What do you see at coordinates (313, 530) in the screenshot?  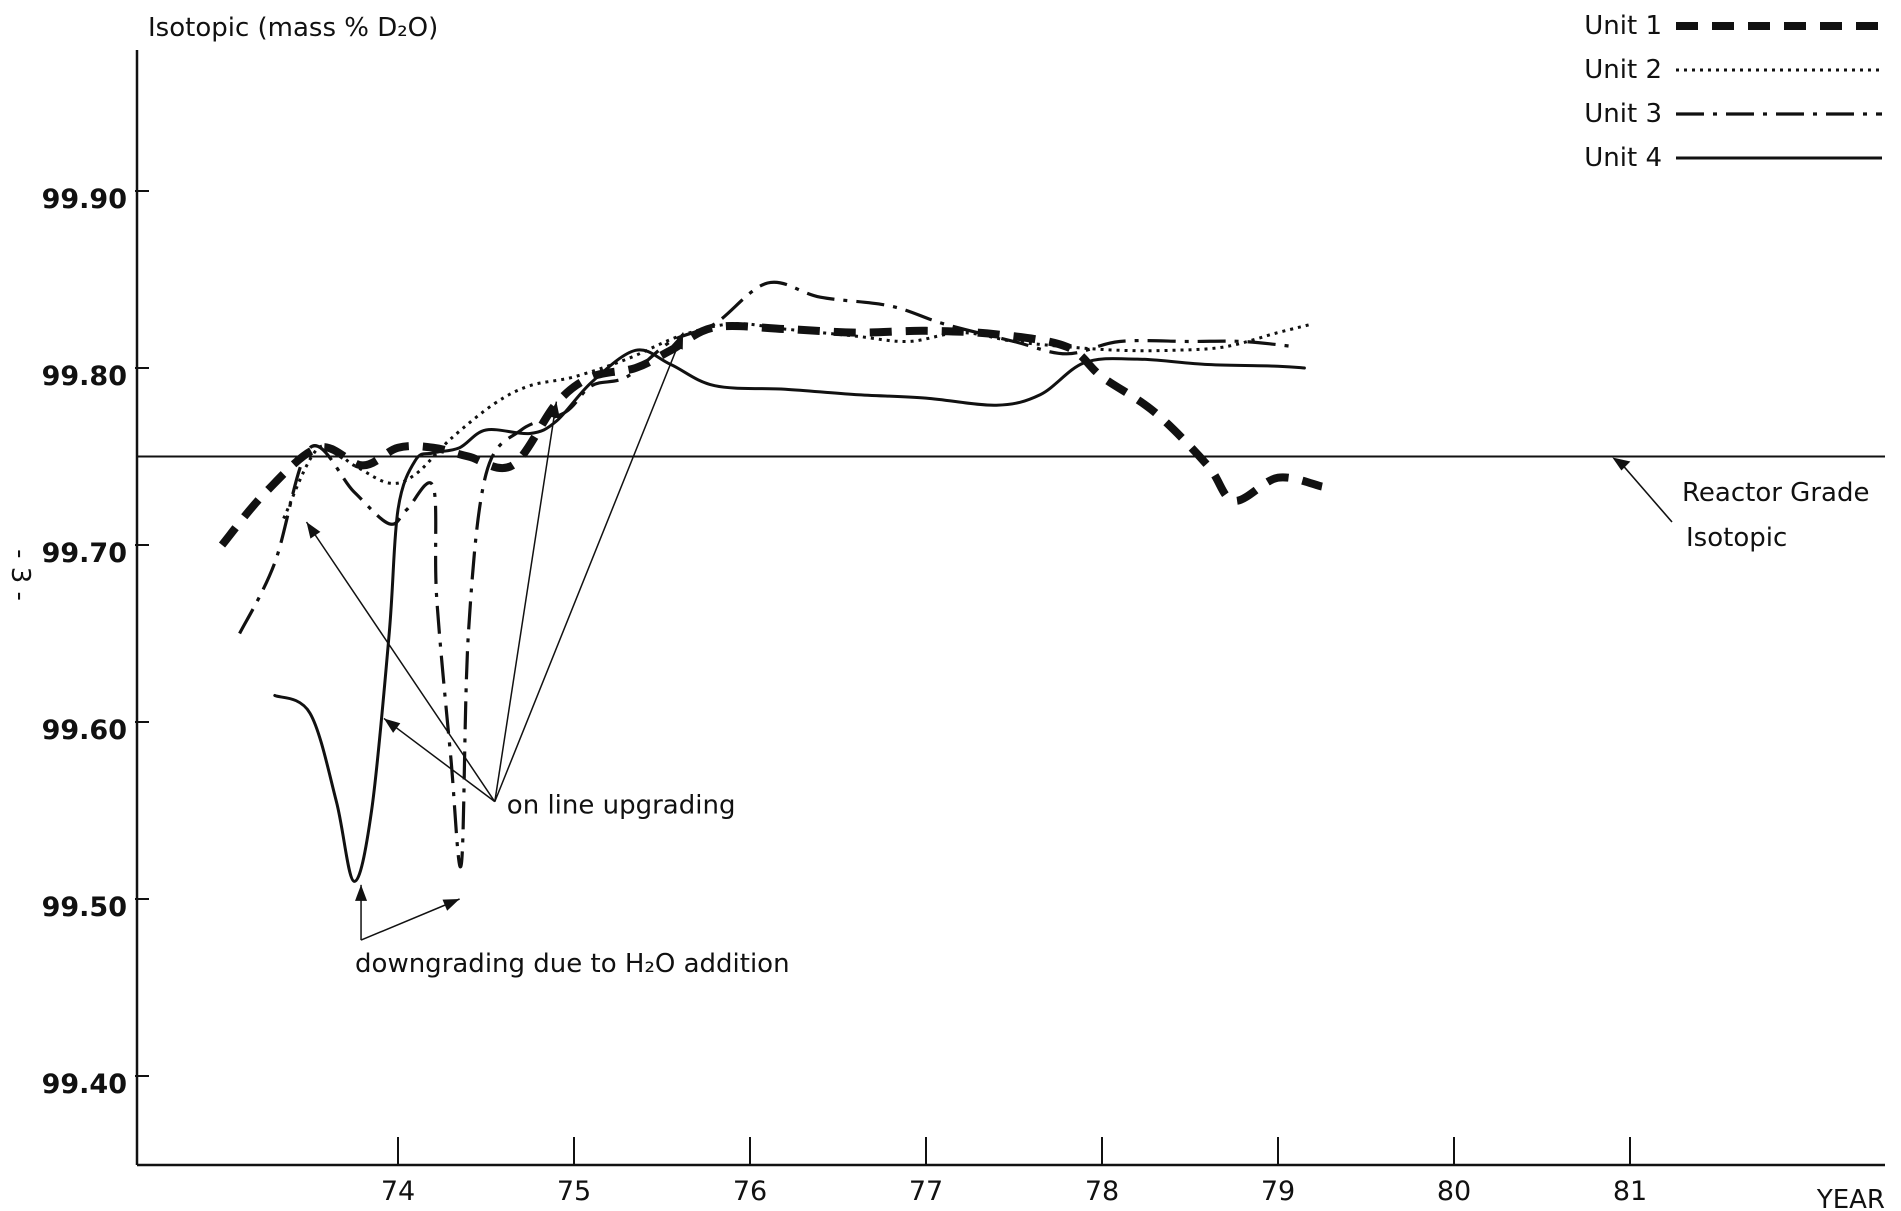 I see `upgrading-arrow-1-head` at bounding box center [313, 530].